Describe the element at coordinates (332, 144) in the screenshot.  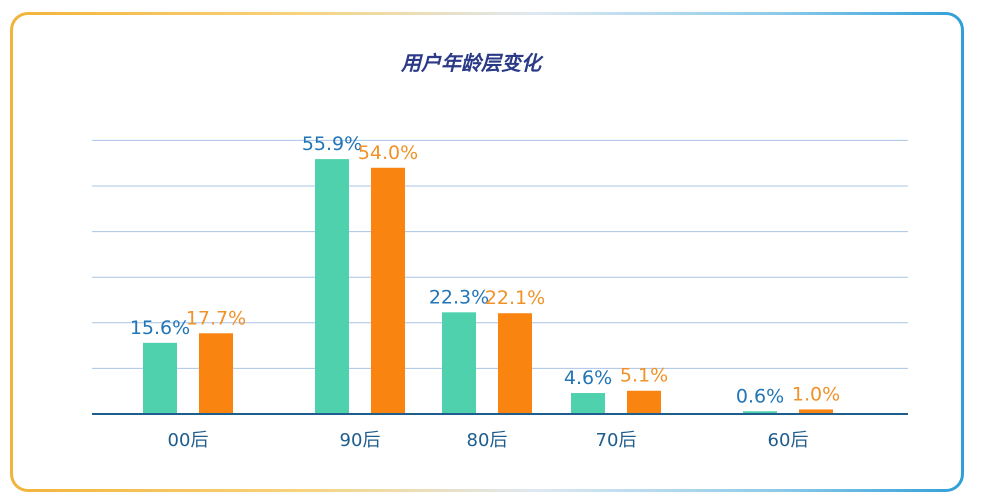
I see `data-label: 55.9%` at that location.